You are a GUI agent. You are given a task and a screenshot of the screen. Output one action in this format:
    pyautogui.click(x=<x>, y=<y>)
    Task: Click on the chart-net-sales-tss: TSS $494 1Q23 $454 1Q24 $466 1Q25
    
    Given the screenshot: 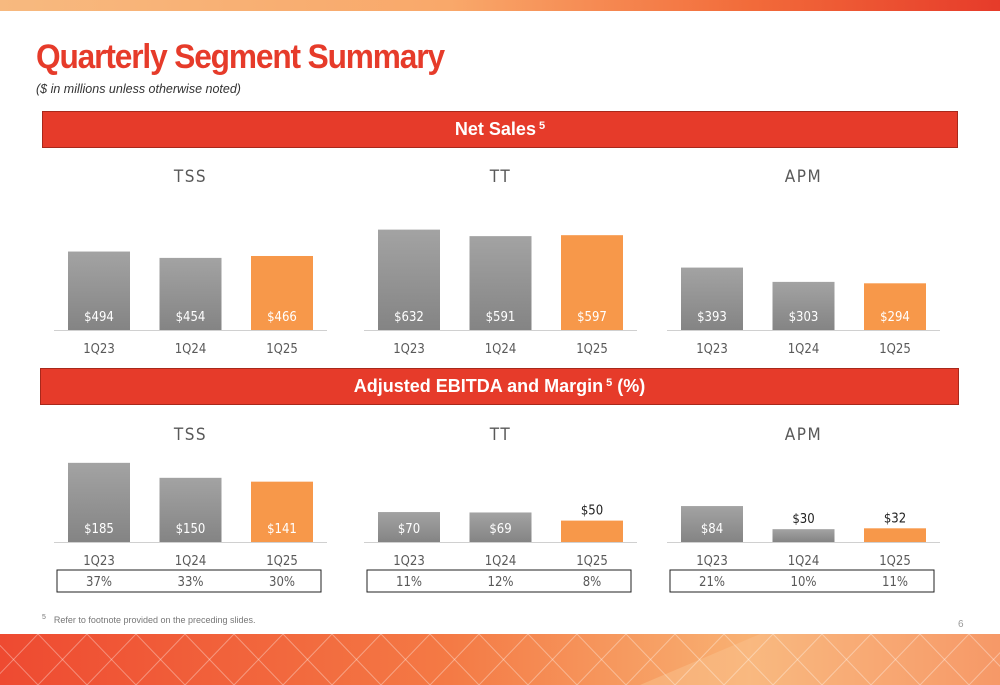 What is the action you would take?
    pyautogui.click(x=190, y=262)
    